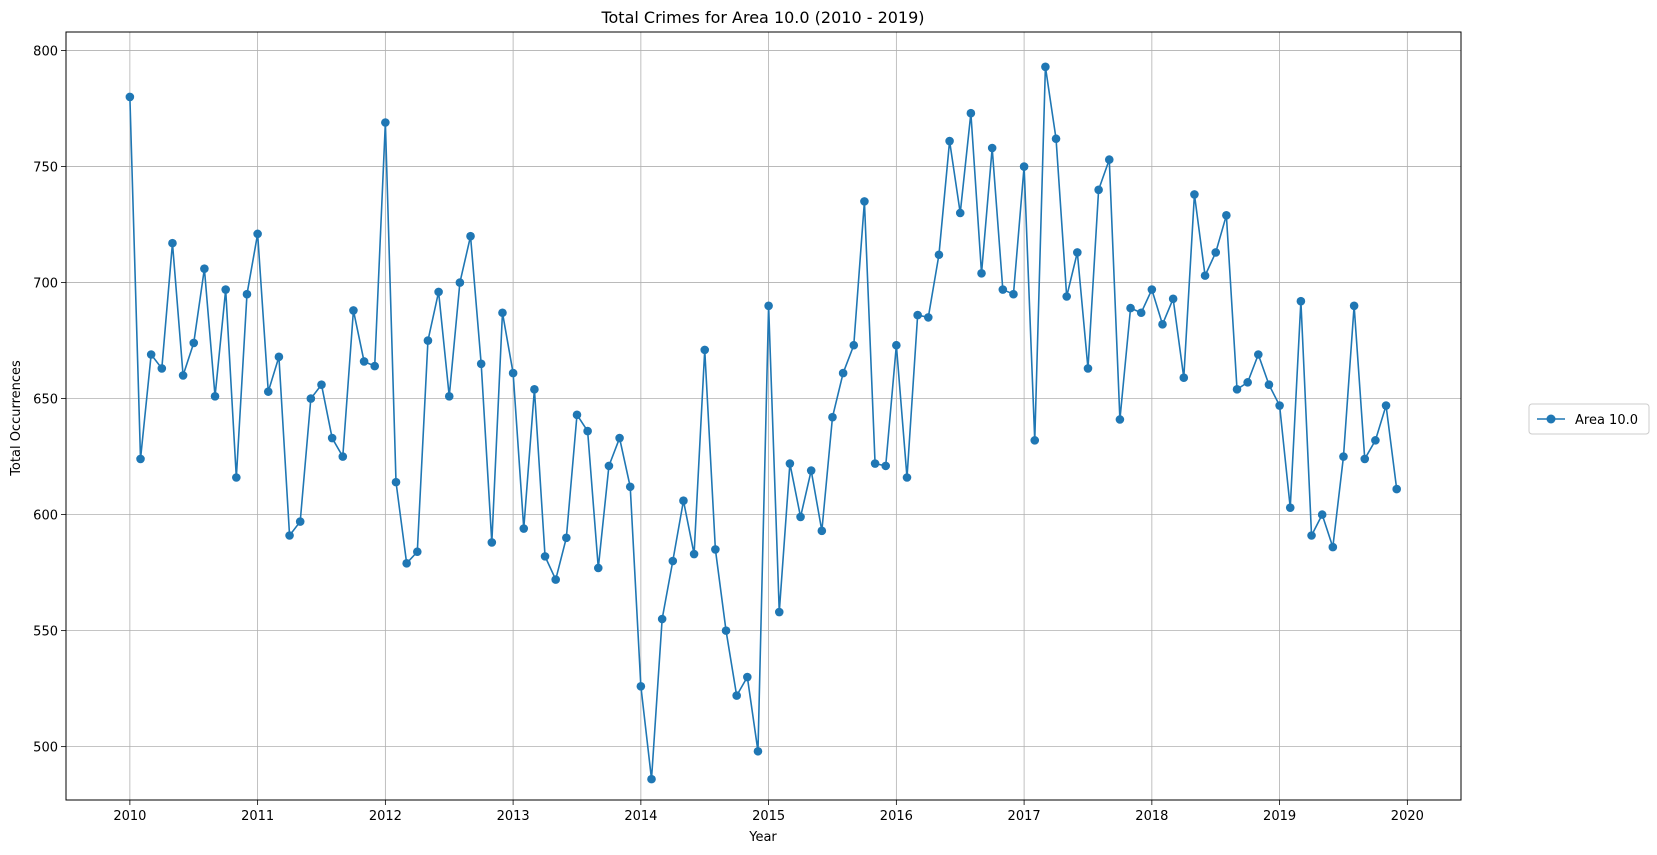 The image size is (1657, 855). What do you see at coordinates (385, 816) in the screenshot?
I see `x-tick-label: 2012` at bounding box center [385, 816].